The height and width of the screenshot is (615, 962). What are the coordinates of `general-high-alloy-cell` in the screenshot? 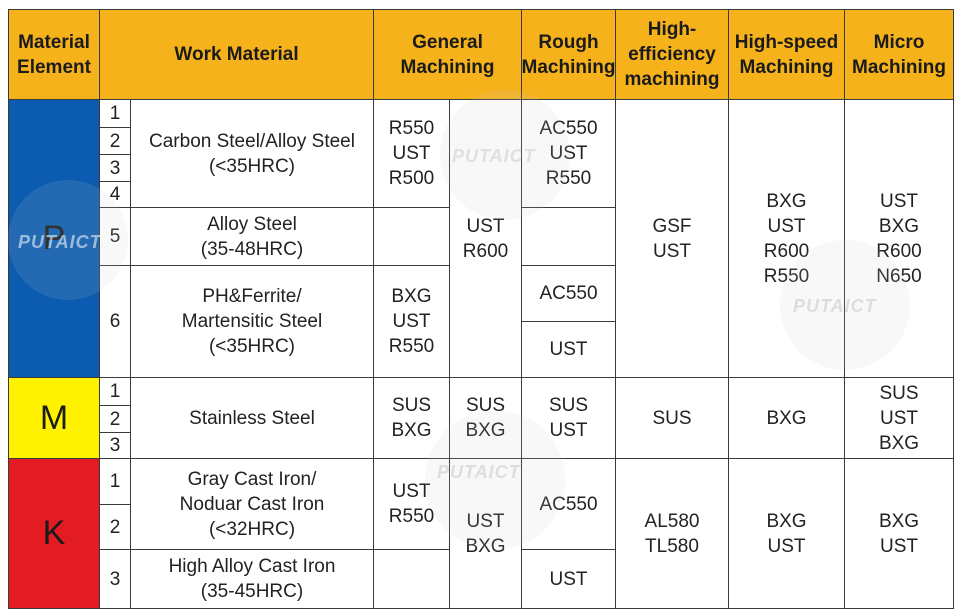 It's located at (411, 579).